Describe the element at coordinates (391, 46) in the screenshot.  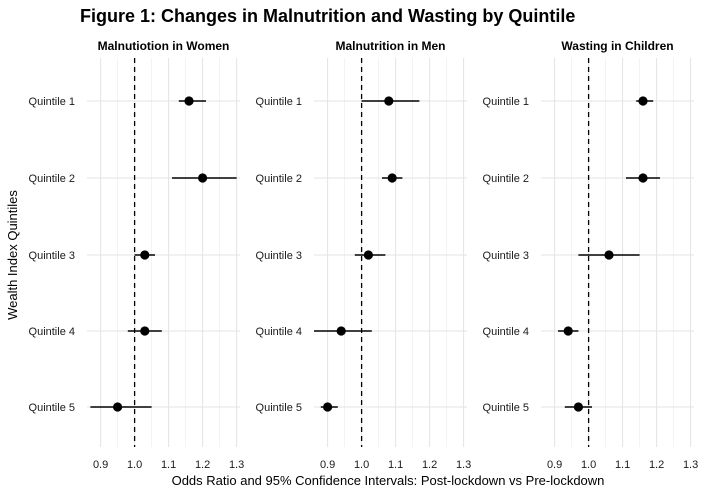
I see `panel-title: Malnutrition in Men` at that location.